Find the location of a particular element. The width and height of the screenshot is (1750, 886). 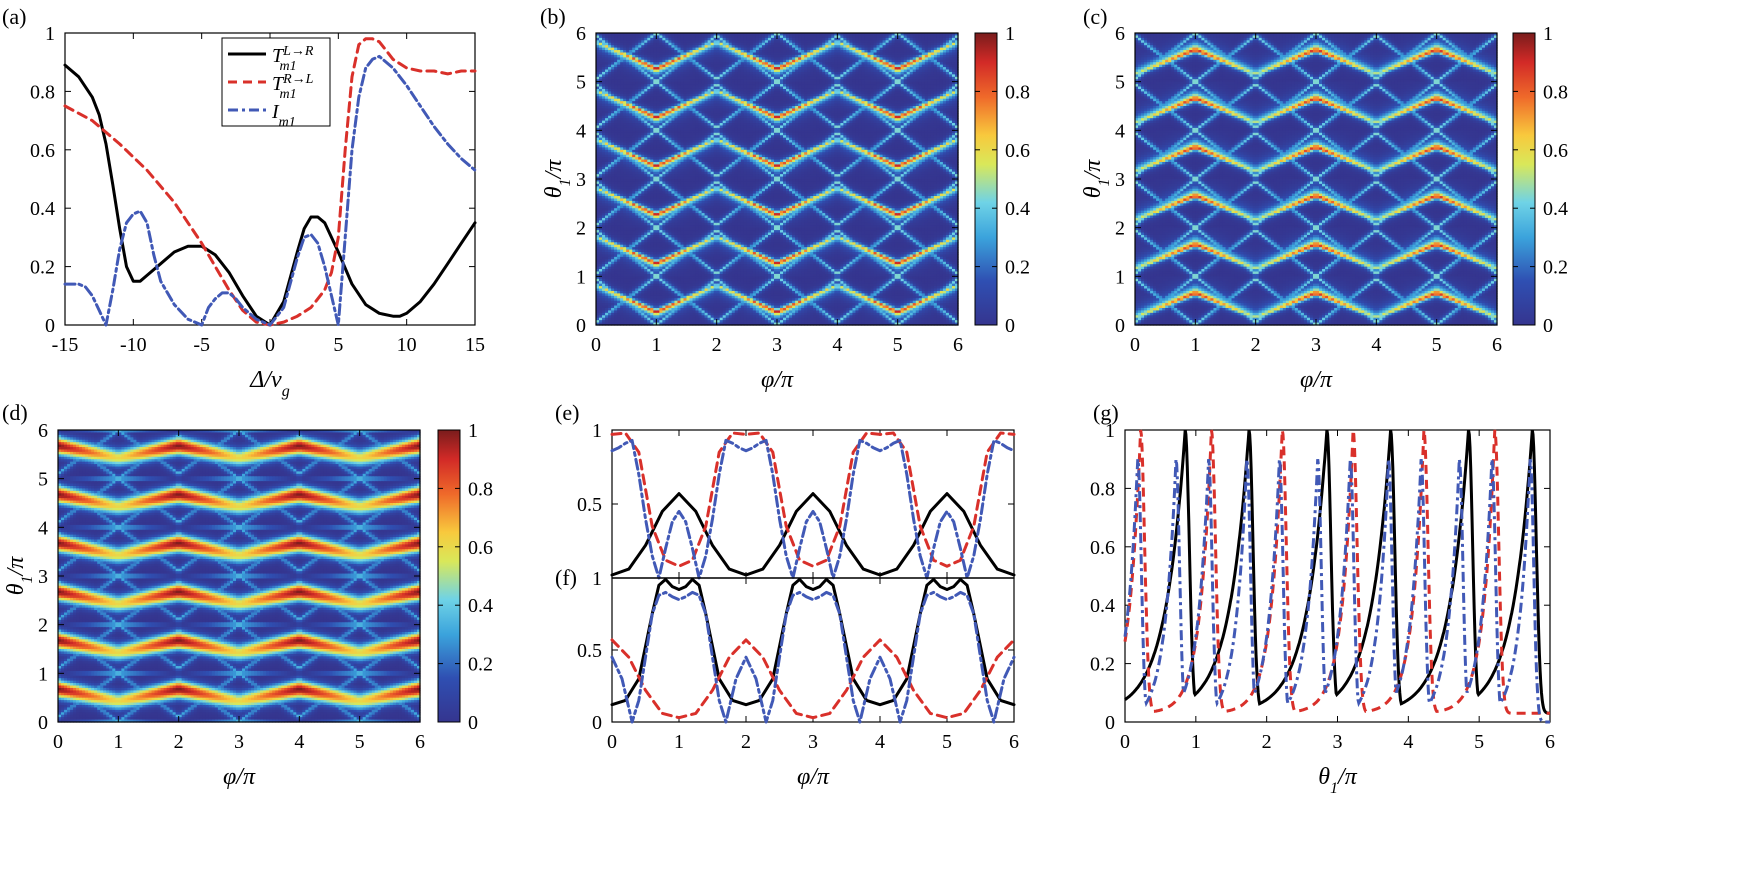

x-axis-title: Δ/vg is located at coordinates (269, 383).